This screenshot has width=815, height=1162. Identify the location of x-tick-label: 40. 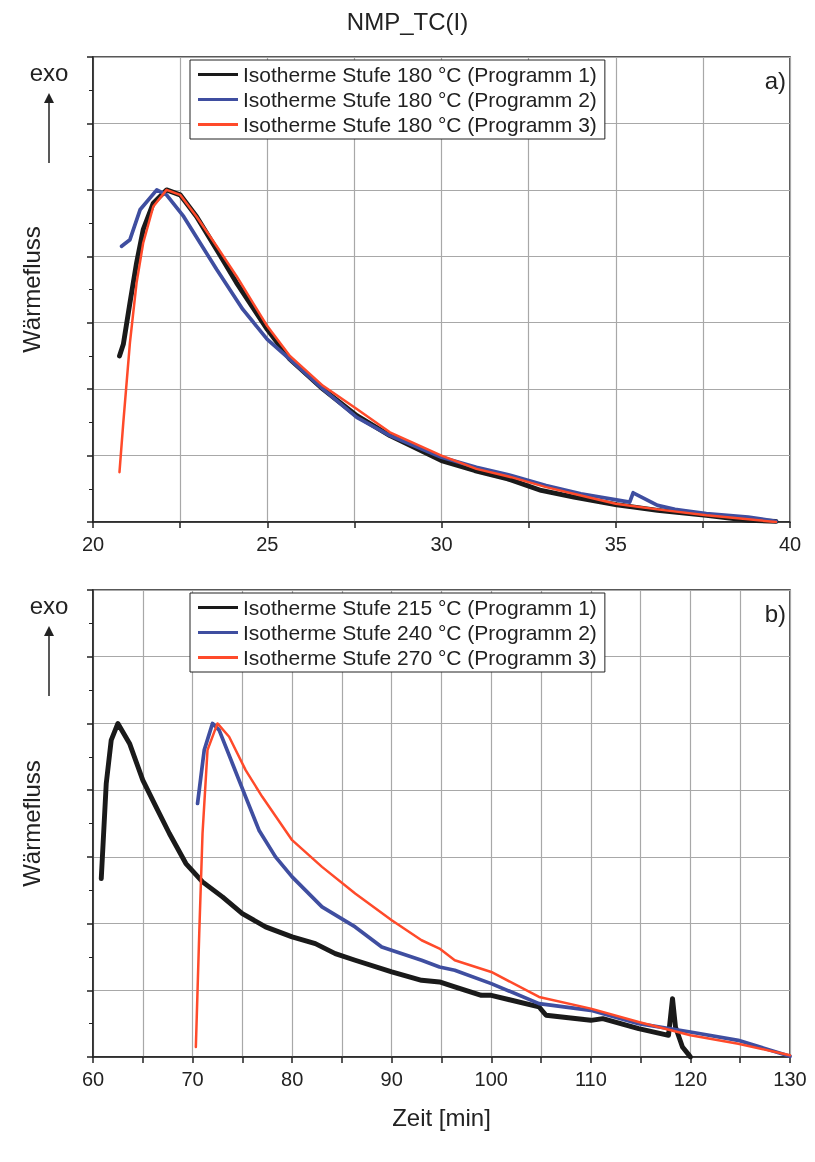
(790, 544).